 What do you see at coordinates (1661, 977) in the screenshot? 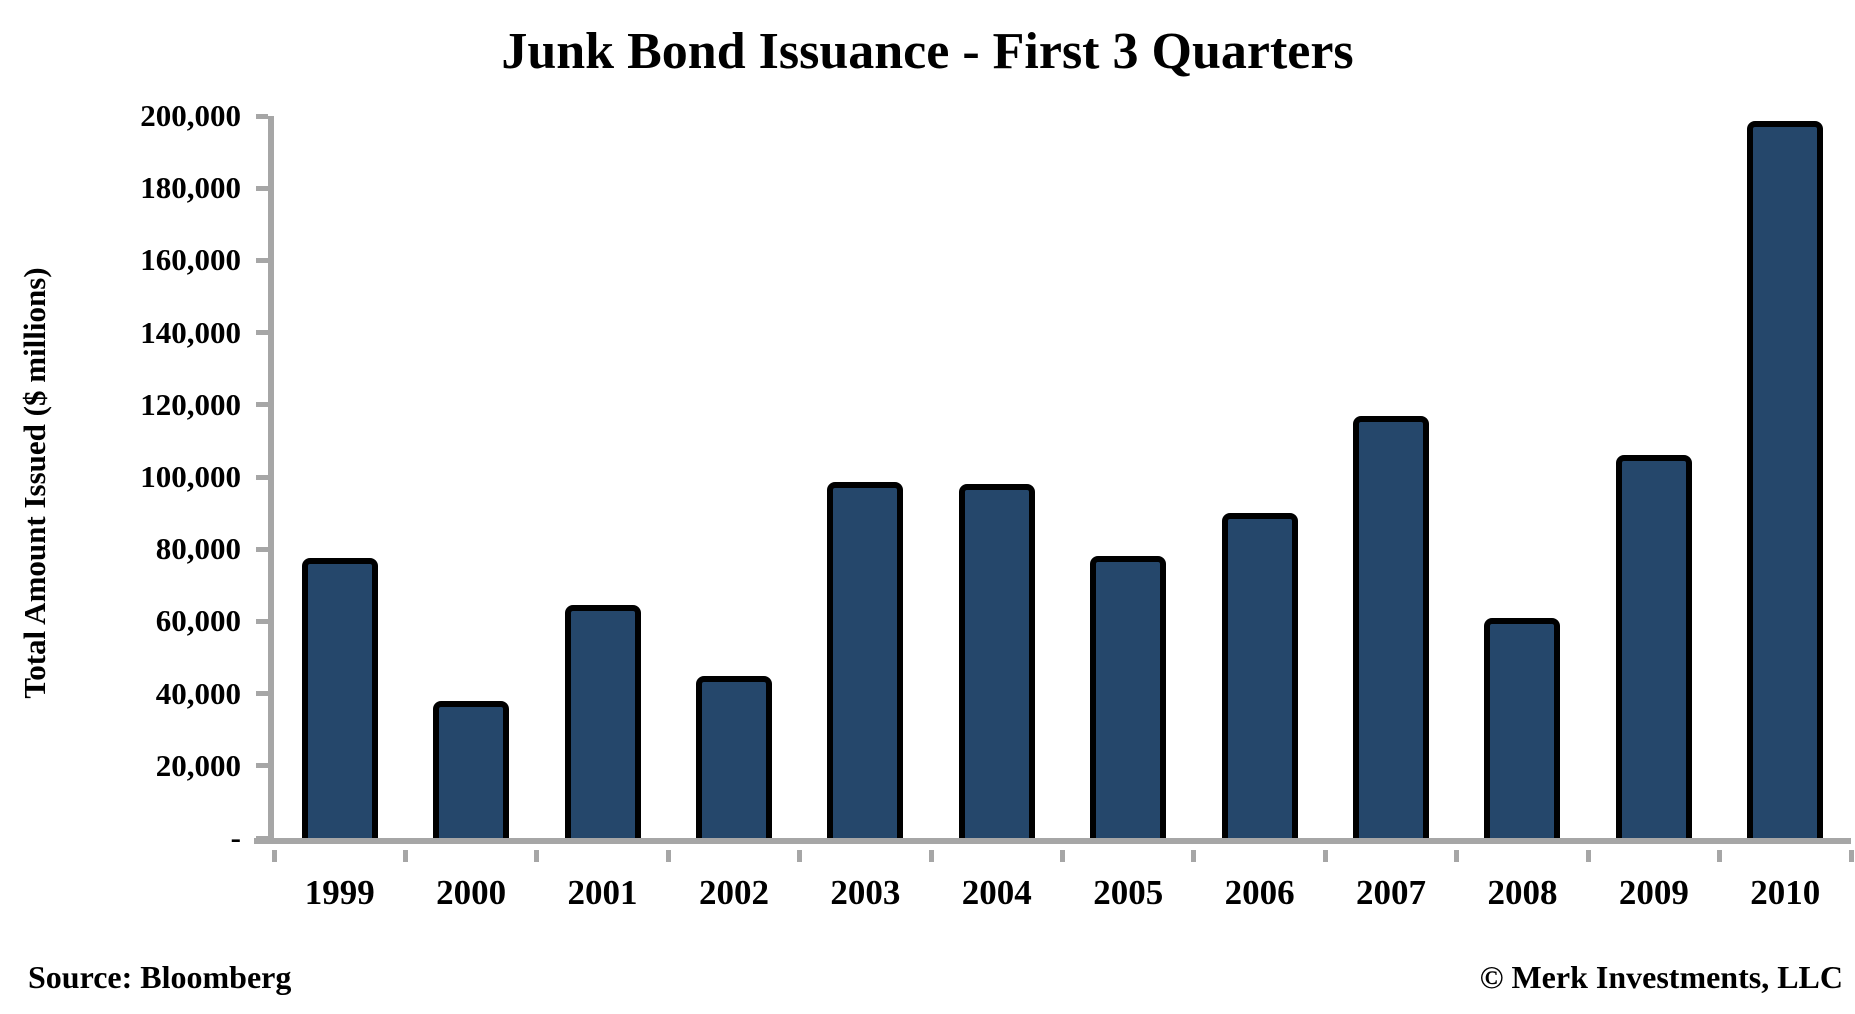
I see `copyright-note: © Merk Investments, LLC` at bounding box center [1661, 977].